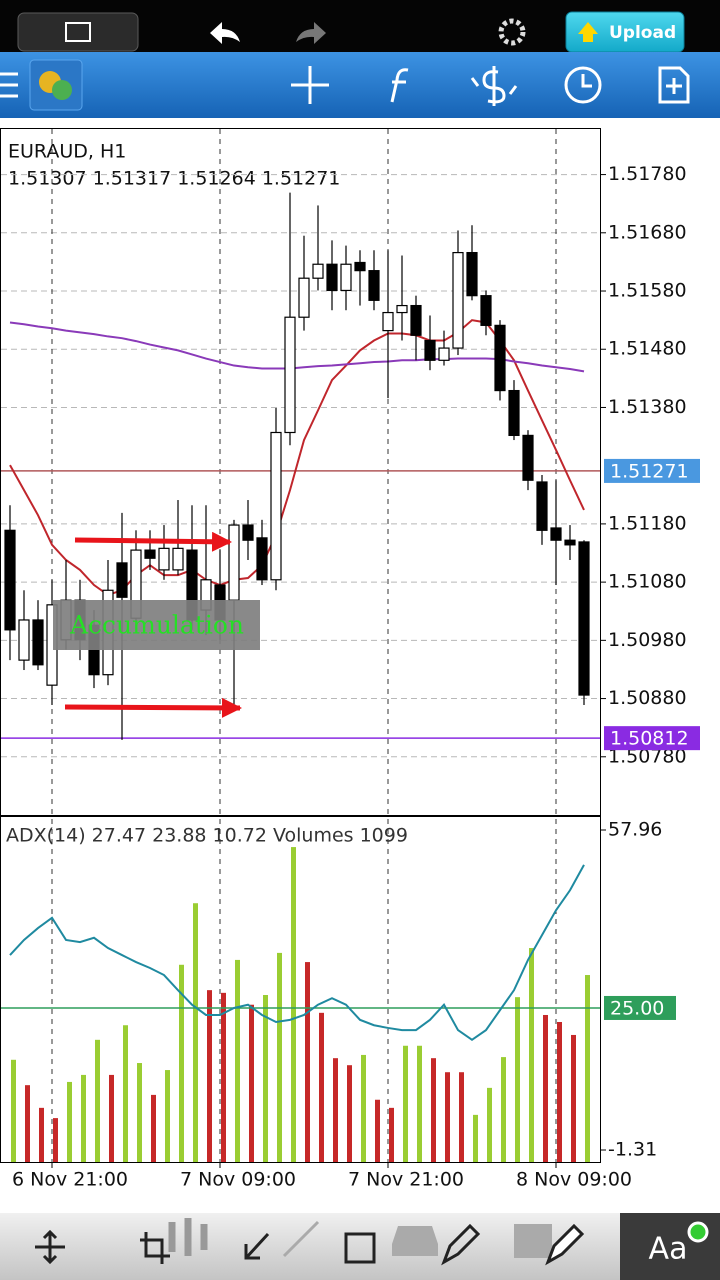 This screenshot has width=720, height=1280. What do you see at coordinates (698, 1232) in the screenshot?
I see `status-dot` at bounding box center [698, 1232].